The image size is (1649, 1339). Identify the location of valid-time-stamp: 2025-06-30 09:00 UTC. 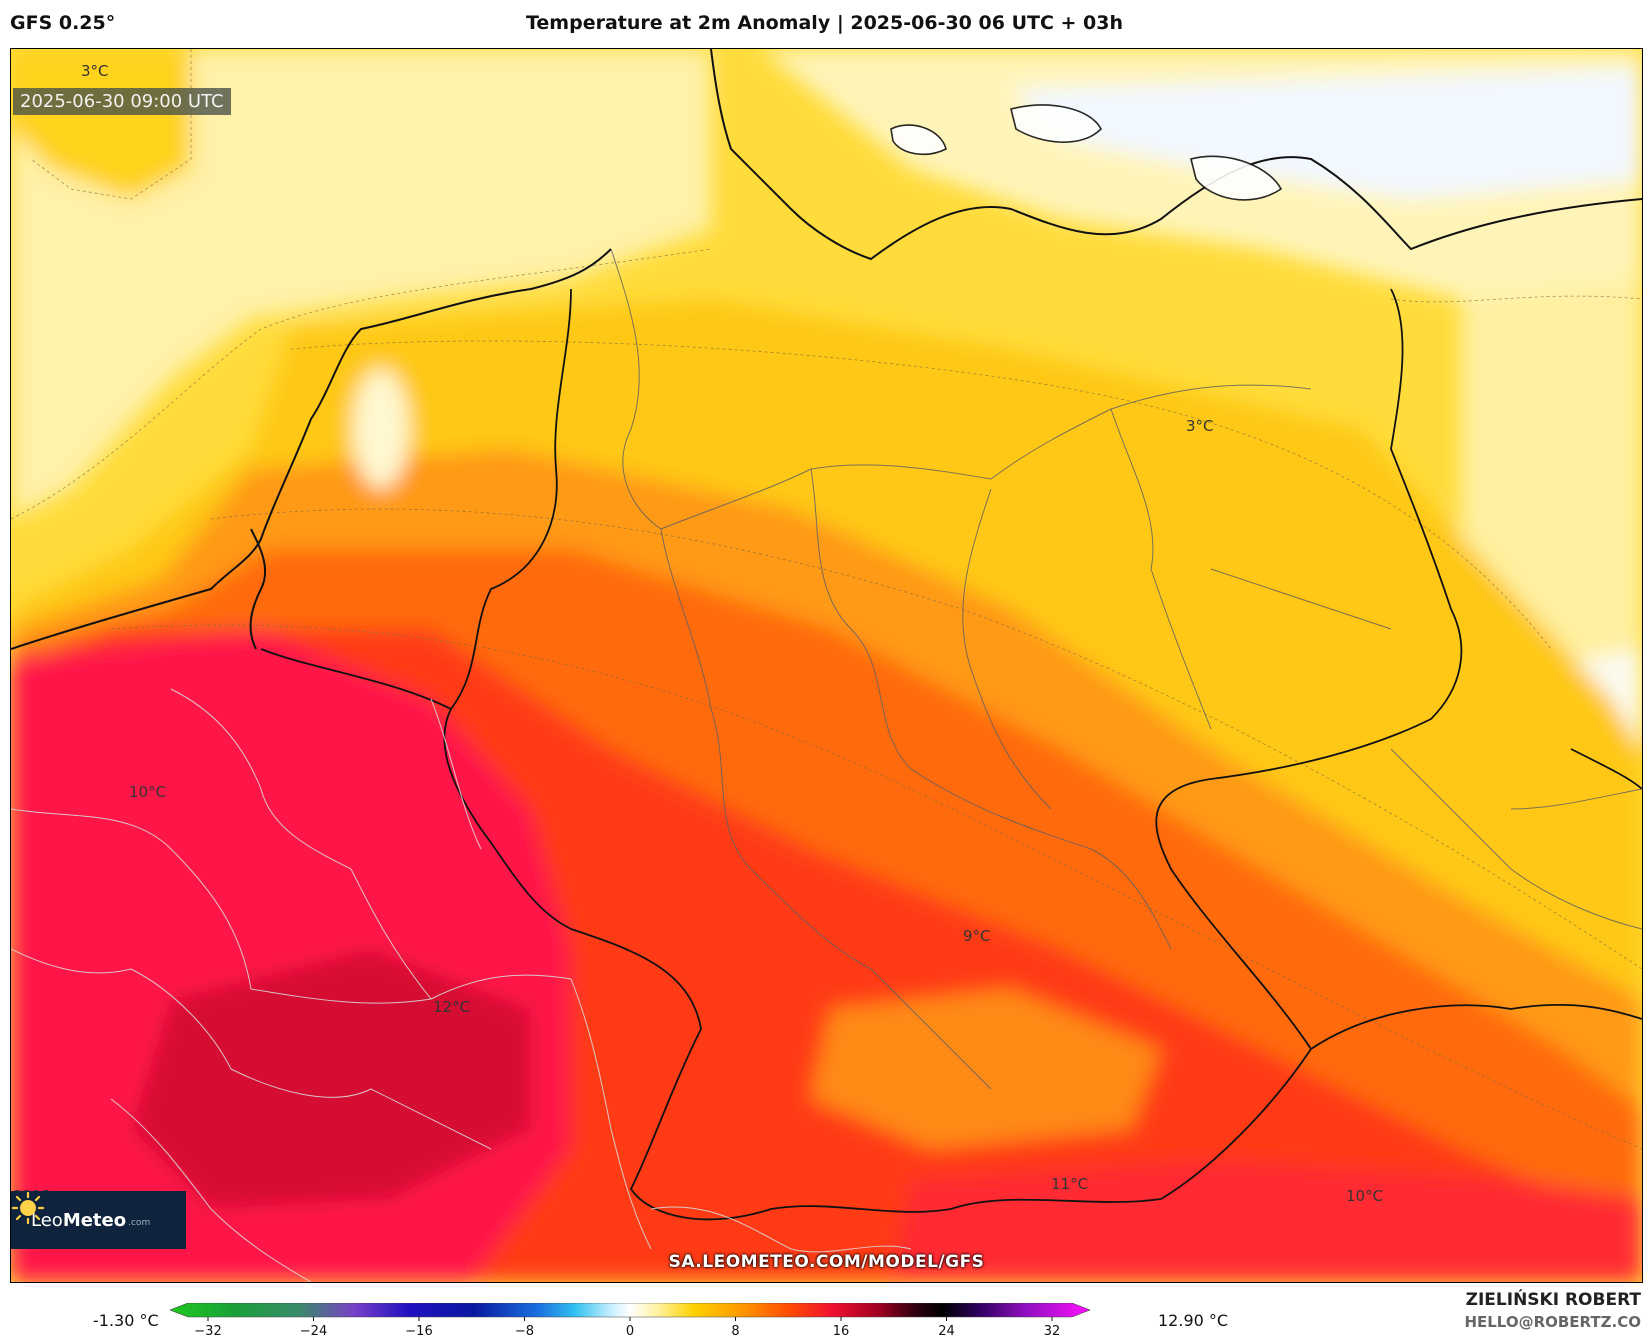
(122, 101).